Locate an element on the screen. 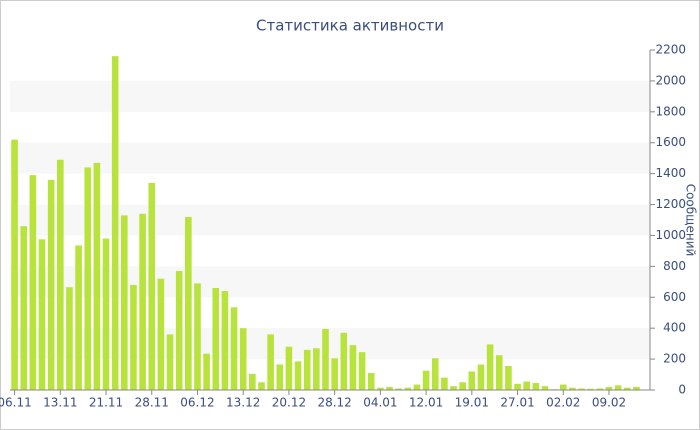  x-tick-label: 06.11 is located at coordinates (16, 403).